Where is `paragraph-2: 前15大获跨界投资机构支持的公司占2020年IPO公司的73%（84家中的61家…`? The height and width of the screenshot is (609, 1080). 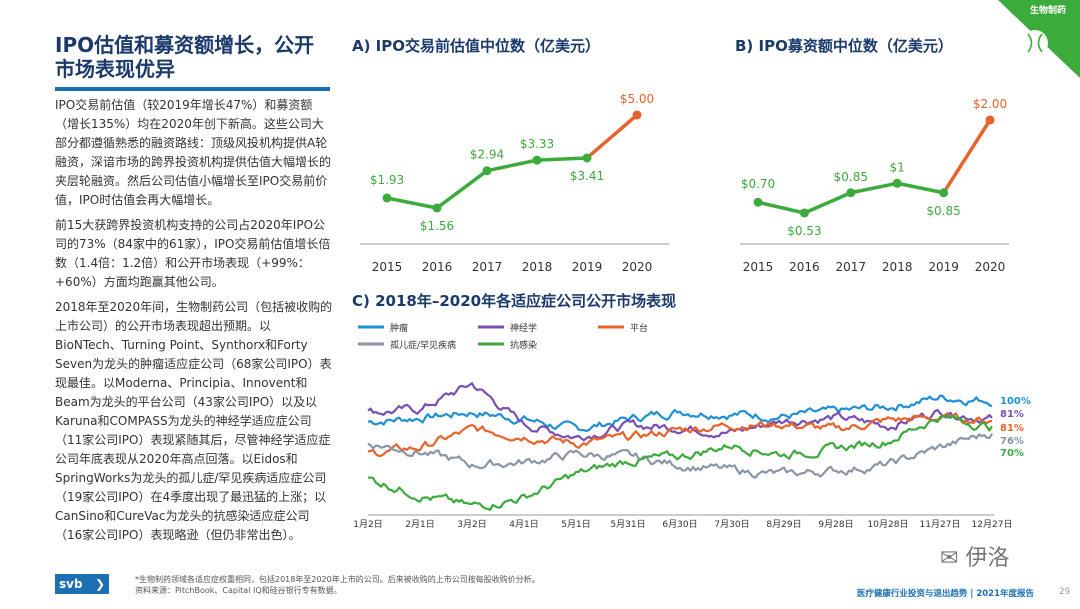 paragraph-2: 前15大获跨界投资机构支持的公司占2020年IPO公司的73%（84家中的61家… is located at coordinates (193, 253).